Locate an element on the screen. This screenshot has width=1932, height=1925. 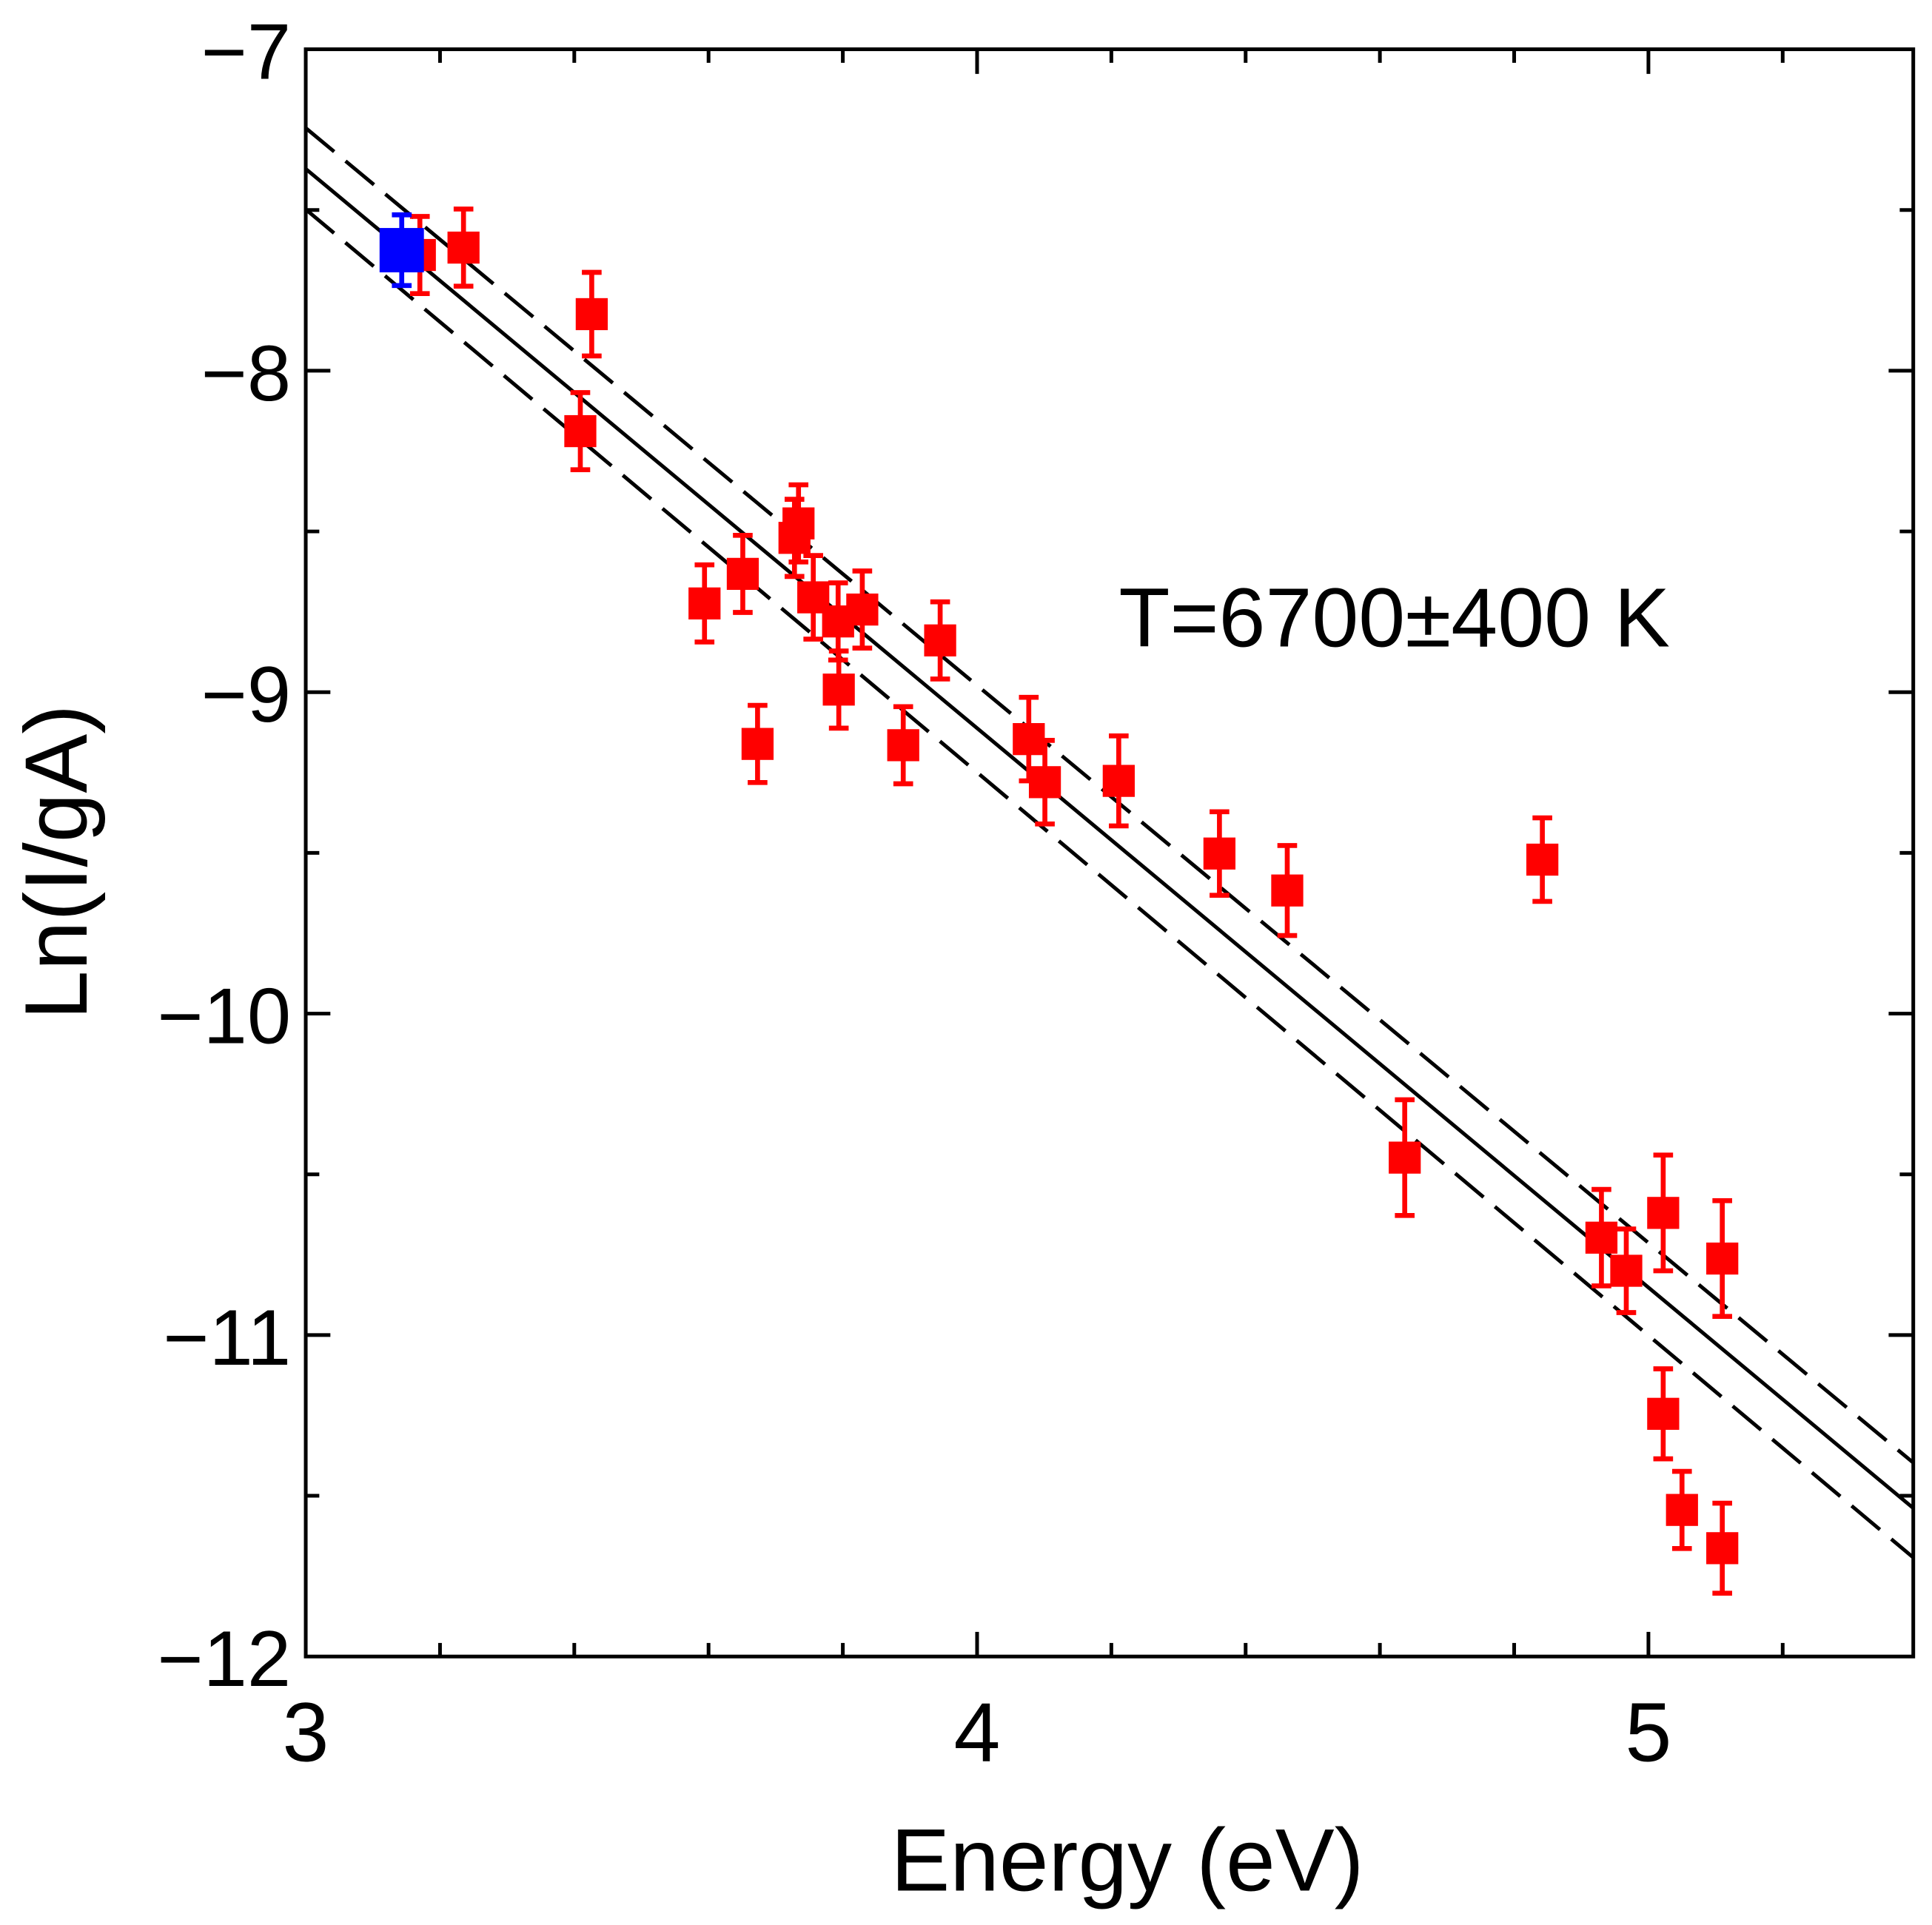
y-tick-label: −10 is located at coordinates (224, 1016).